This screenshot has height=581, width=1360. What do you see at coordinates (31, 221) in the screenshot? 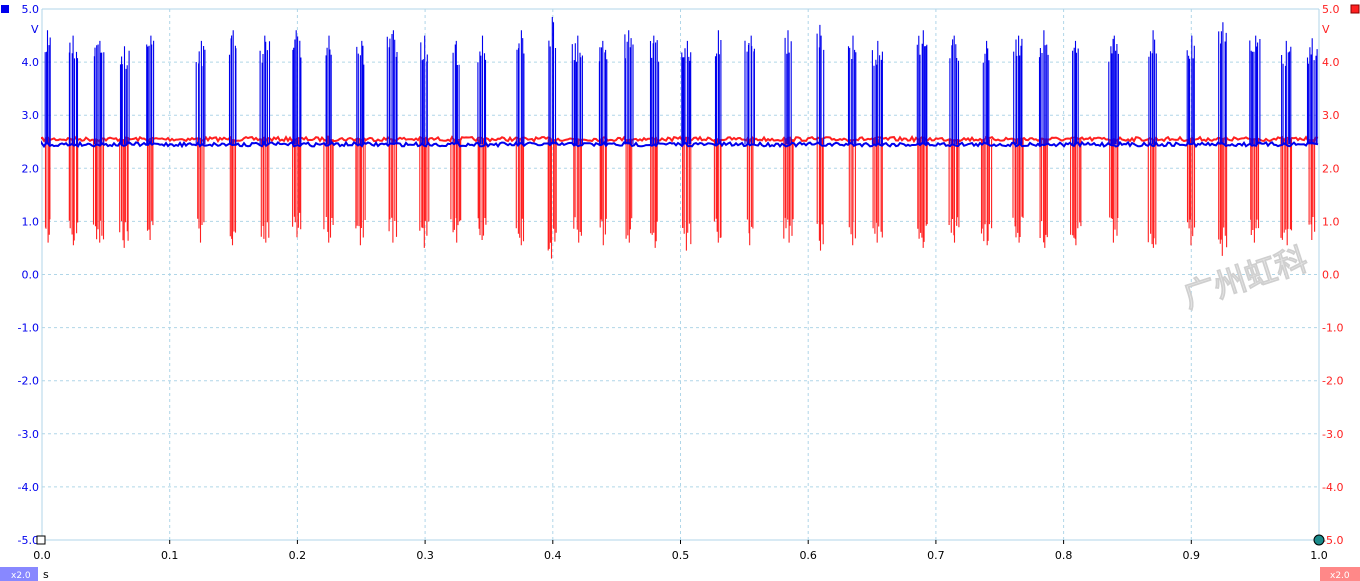
I see `left-y-tick-label: 1.0` at bounding box center [31, 221].